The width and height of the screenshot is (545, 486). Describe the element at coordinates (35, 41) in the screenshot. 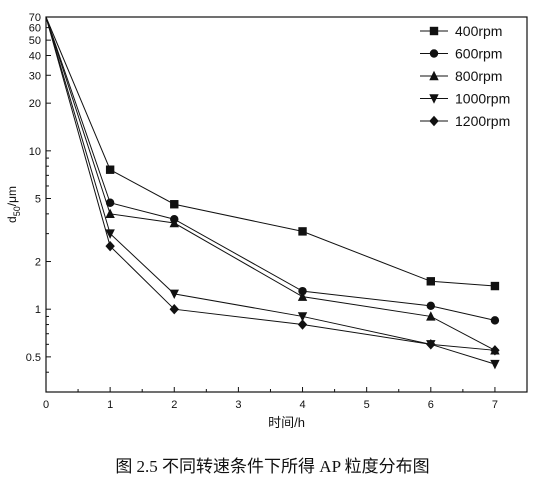

I see `y-tick-label: 50` at that location.